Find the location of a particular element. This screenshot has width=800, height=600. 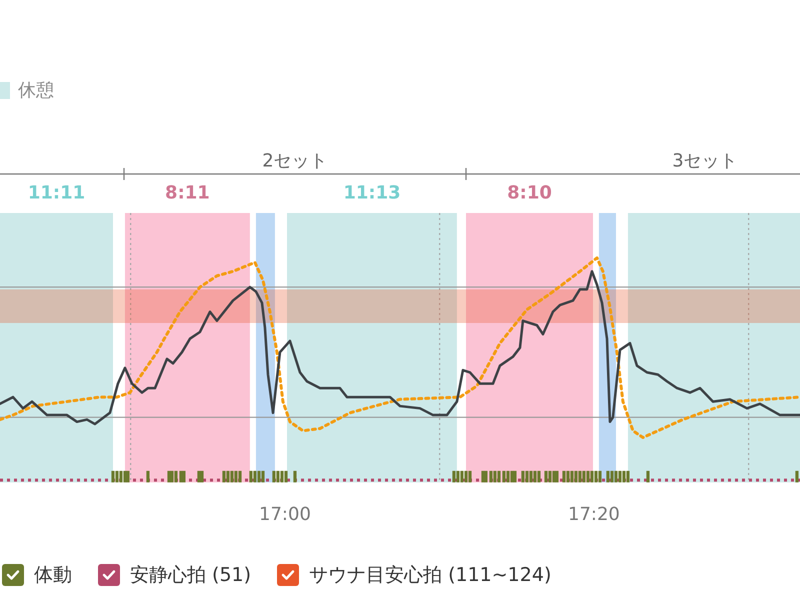

text: 3セット is located at coordinates (705, 161).